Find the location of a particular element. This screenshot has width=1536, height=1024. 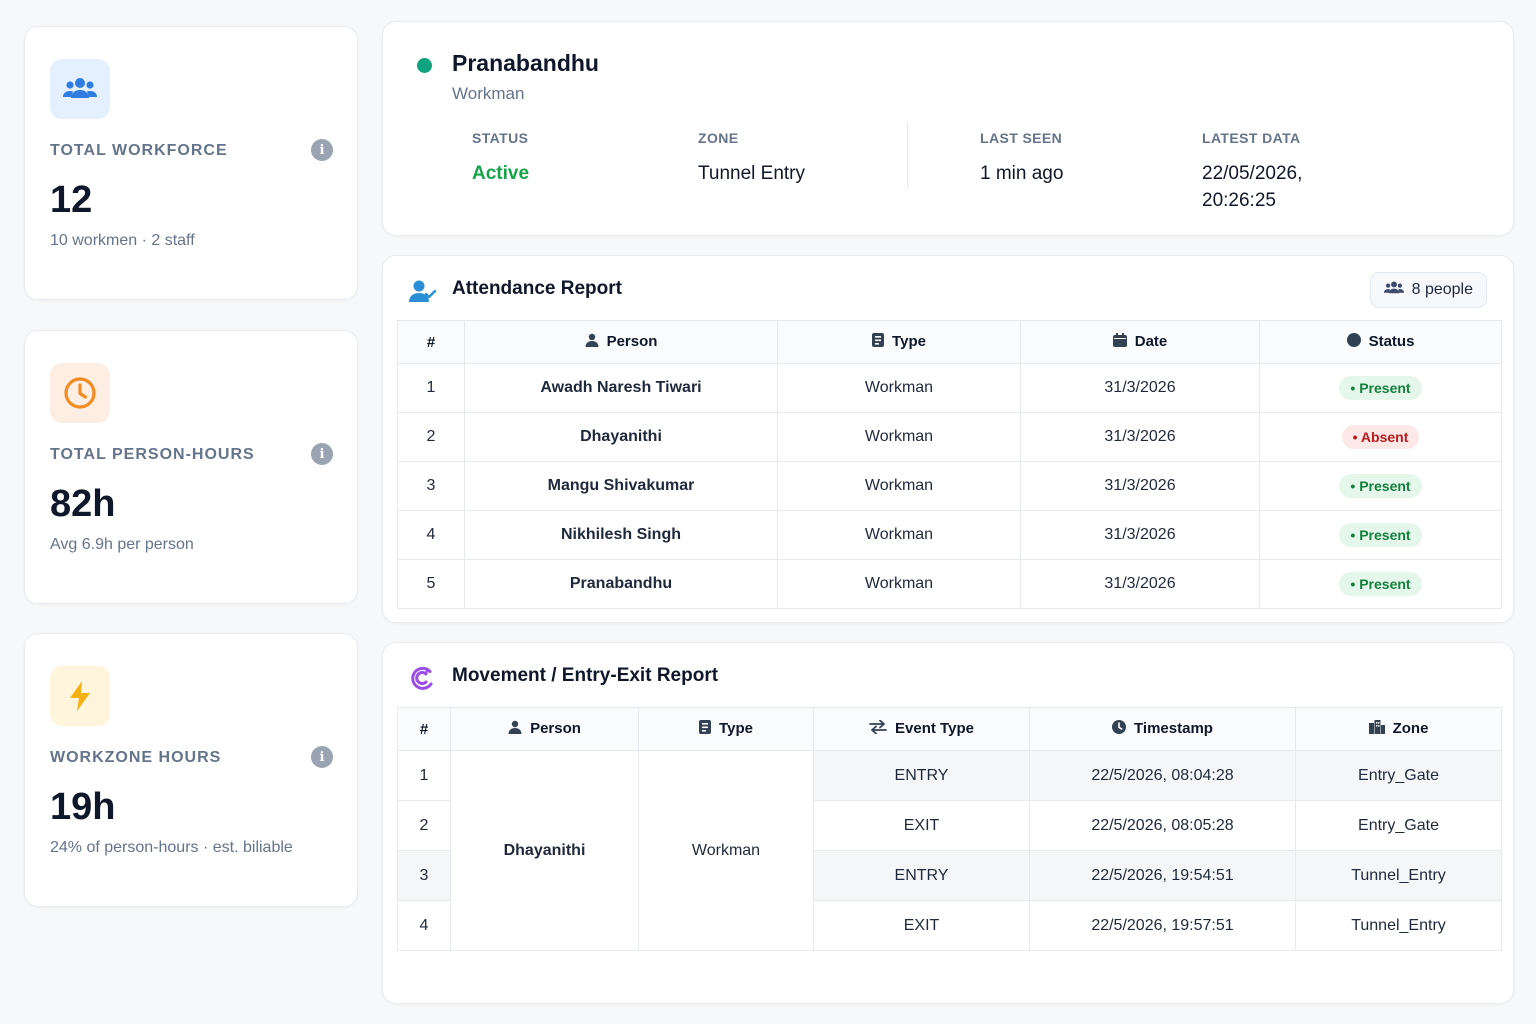

table-row: 4 EXIT 22/5/2026, 19:57:51 Tunnel_Entry is located at coordinates (949, 925).